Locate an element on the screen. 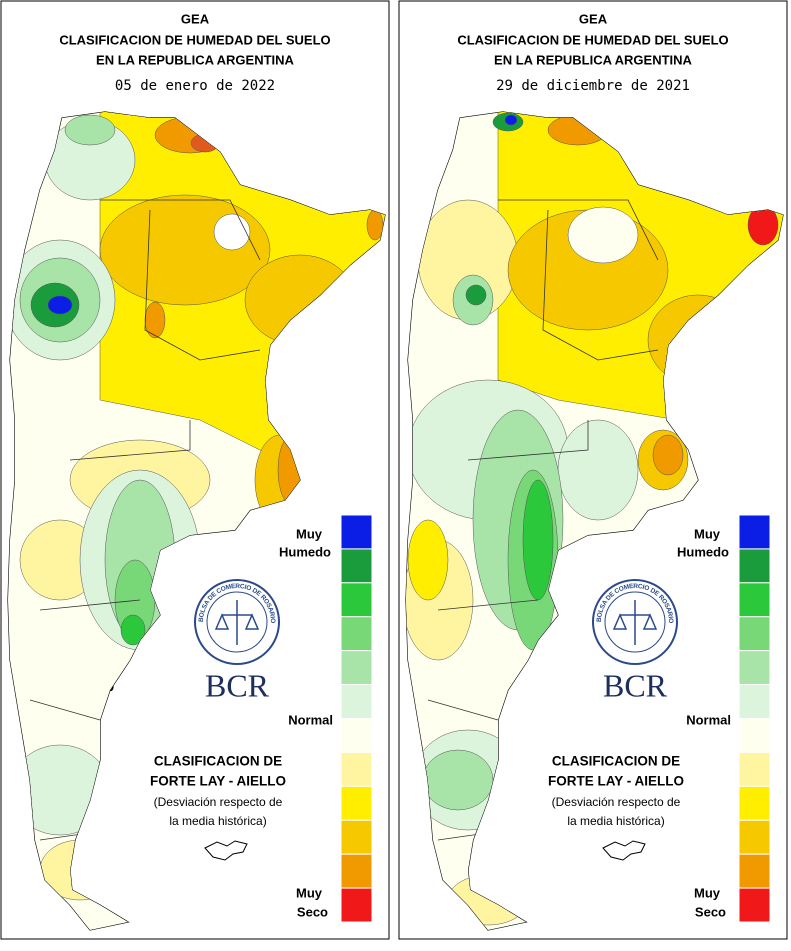  header-date: 29 de diciembre de 2021 is located at coordinates (593, 86).